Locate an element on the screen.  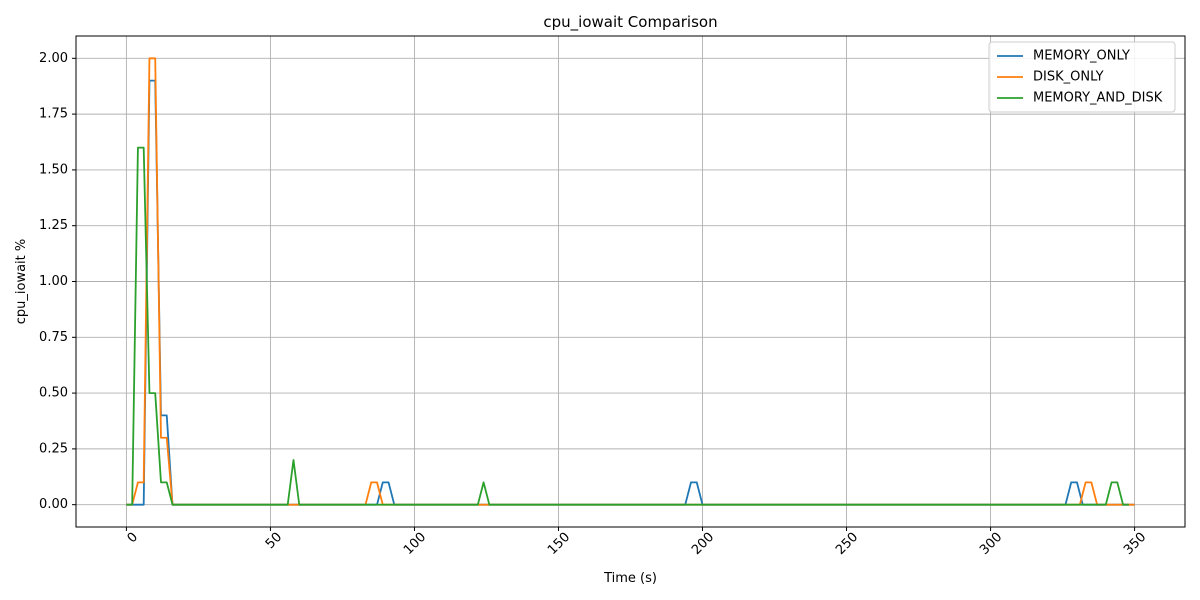
x-axis-label: Time (s) is located at coordinates (630, 578).